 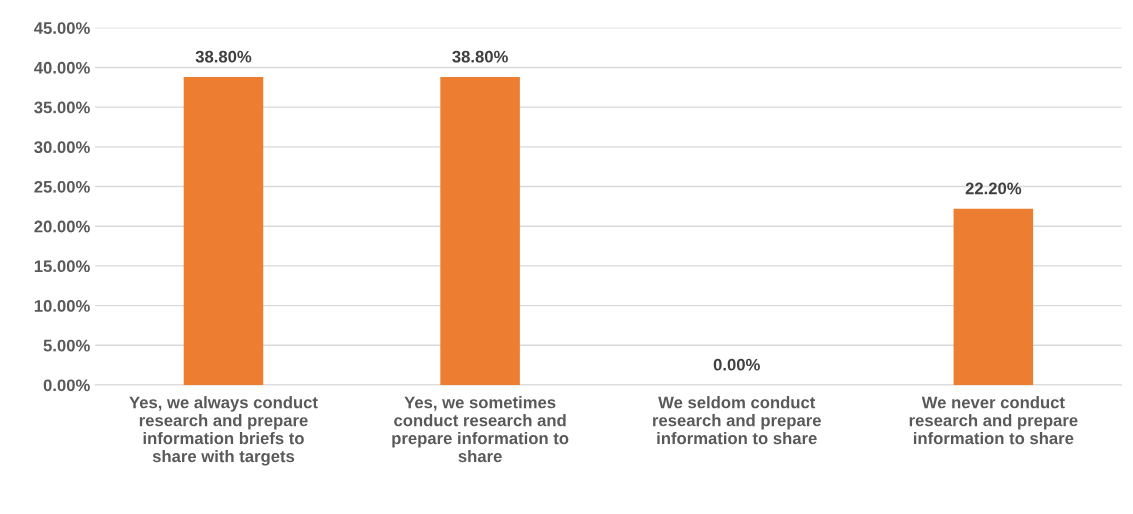 What do you see at coordinates (62, 28) in the screenshot?
I see `y-tick-label: 45.00%` at bounding box center [62, 28].